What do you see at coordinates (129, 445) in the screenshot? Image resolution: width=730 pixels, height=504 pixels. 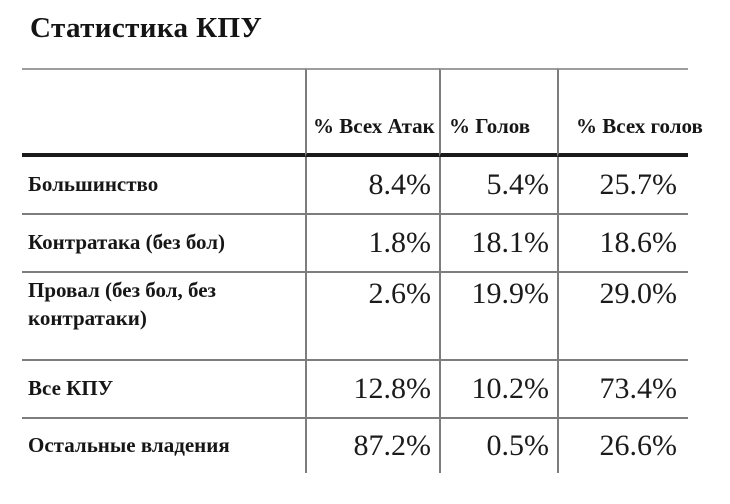 I see `row-label: Остальные владения` at bounding box center [129, 445].